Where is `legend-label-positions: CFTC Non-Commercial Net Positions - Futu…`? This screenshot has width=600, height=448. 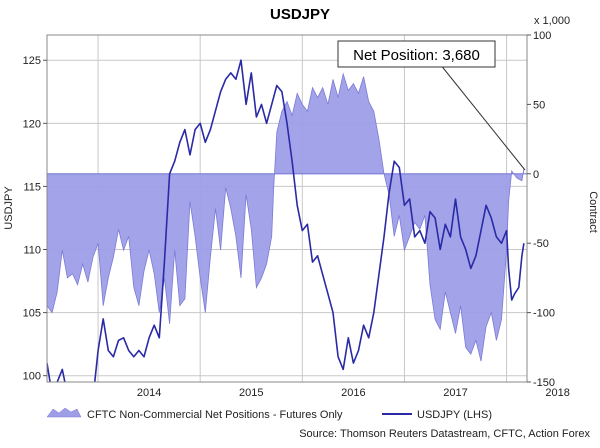
legend-label-positions: CFTC Non-Commercial Net Positions - Futu… is located at coordinates (215, 415).